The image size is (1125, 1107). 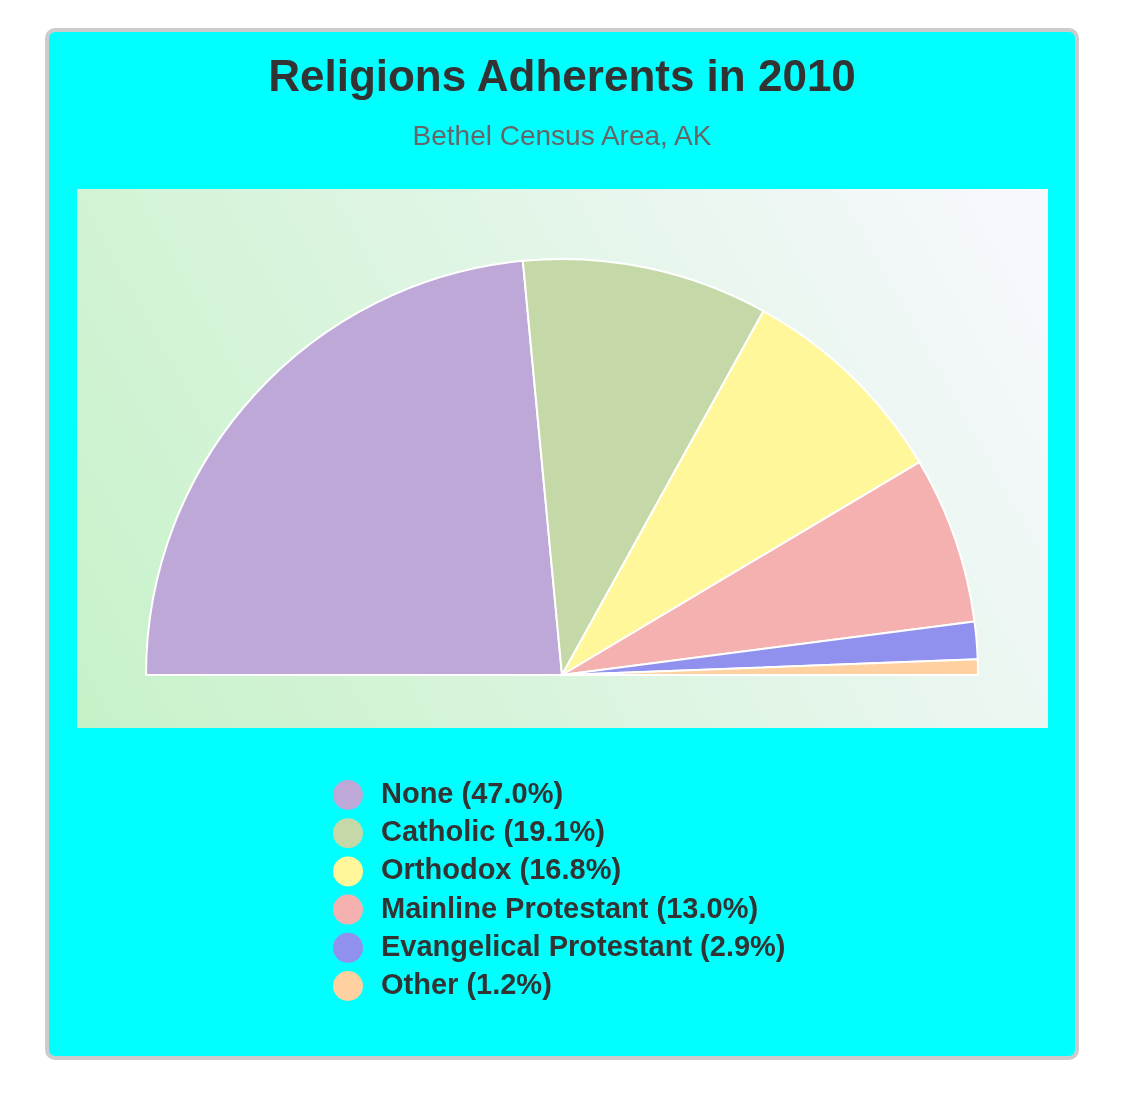 What do you see at coordinates (562, 76) in the screenshot?
I see `chart-title: Religions Adherents in 2010` at bounding box center [562, 76].